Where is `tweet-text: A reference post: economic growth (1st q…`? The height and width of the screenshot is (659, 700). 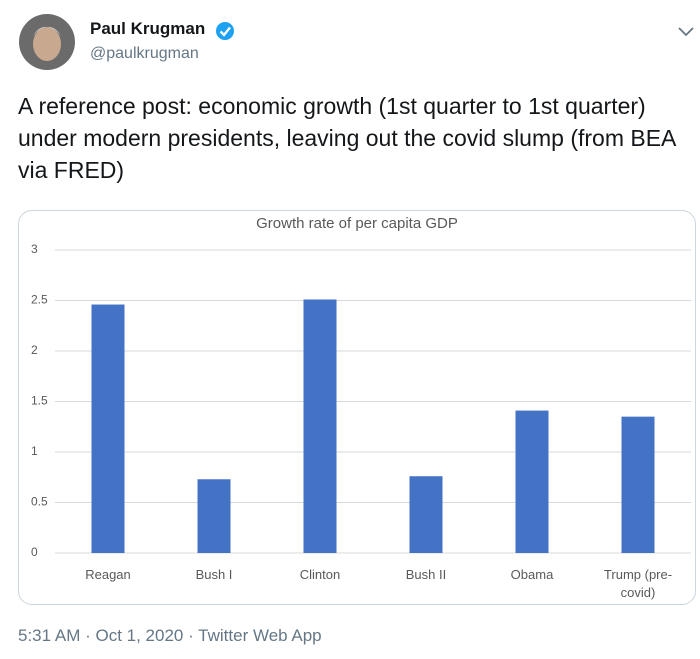
tweet-text: A reference post: economic growth (1st q… is located at coordinates (347, 138).